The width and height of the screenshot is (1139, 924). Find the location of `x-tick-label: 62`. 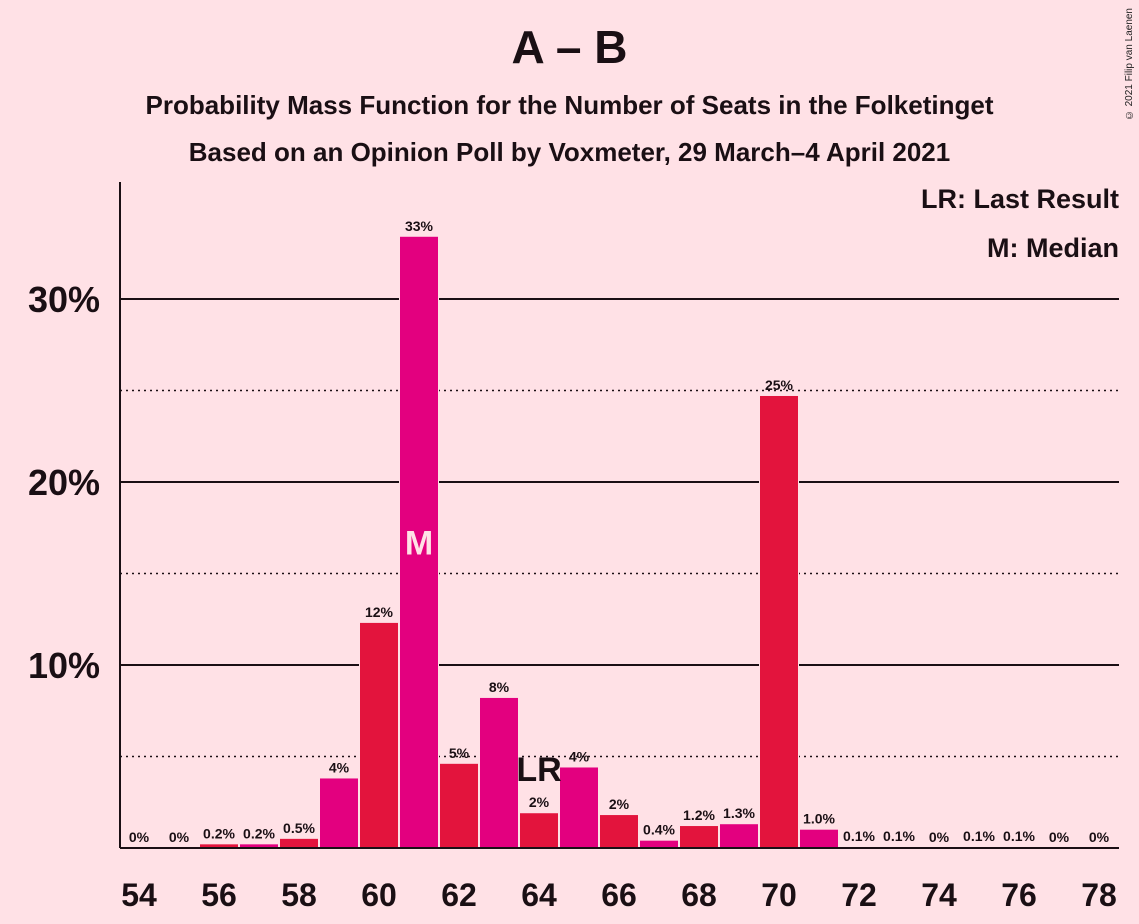

x-tick-label: 62 is located at coordinates (459, 895).